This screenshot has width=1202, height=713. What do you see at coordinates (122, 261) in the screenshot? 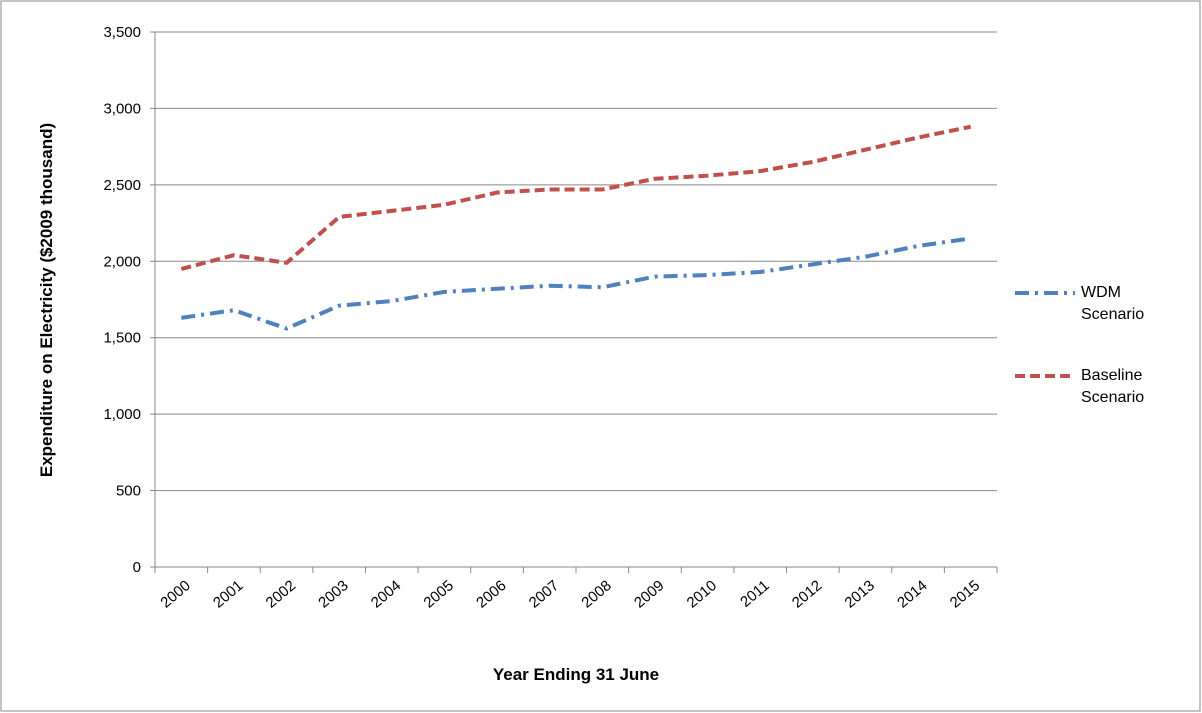
I see `y-tick-label: 2,000` at bounding box center [122, 261].